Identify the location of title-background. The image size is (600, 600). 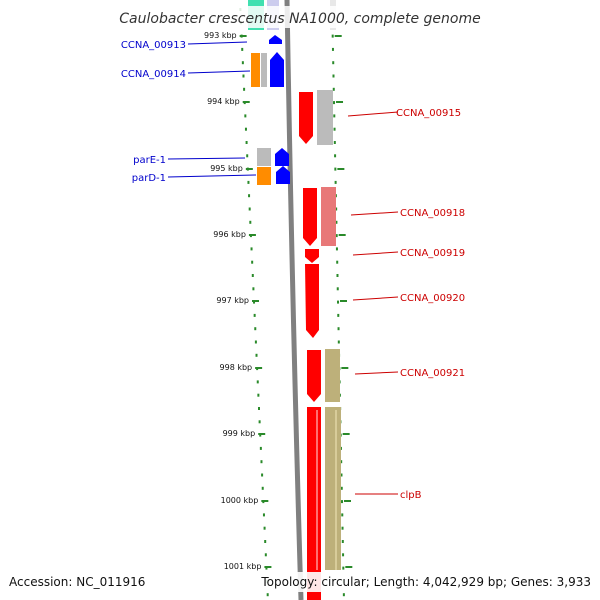
(299, 17).